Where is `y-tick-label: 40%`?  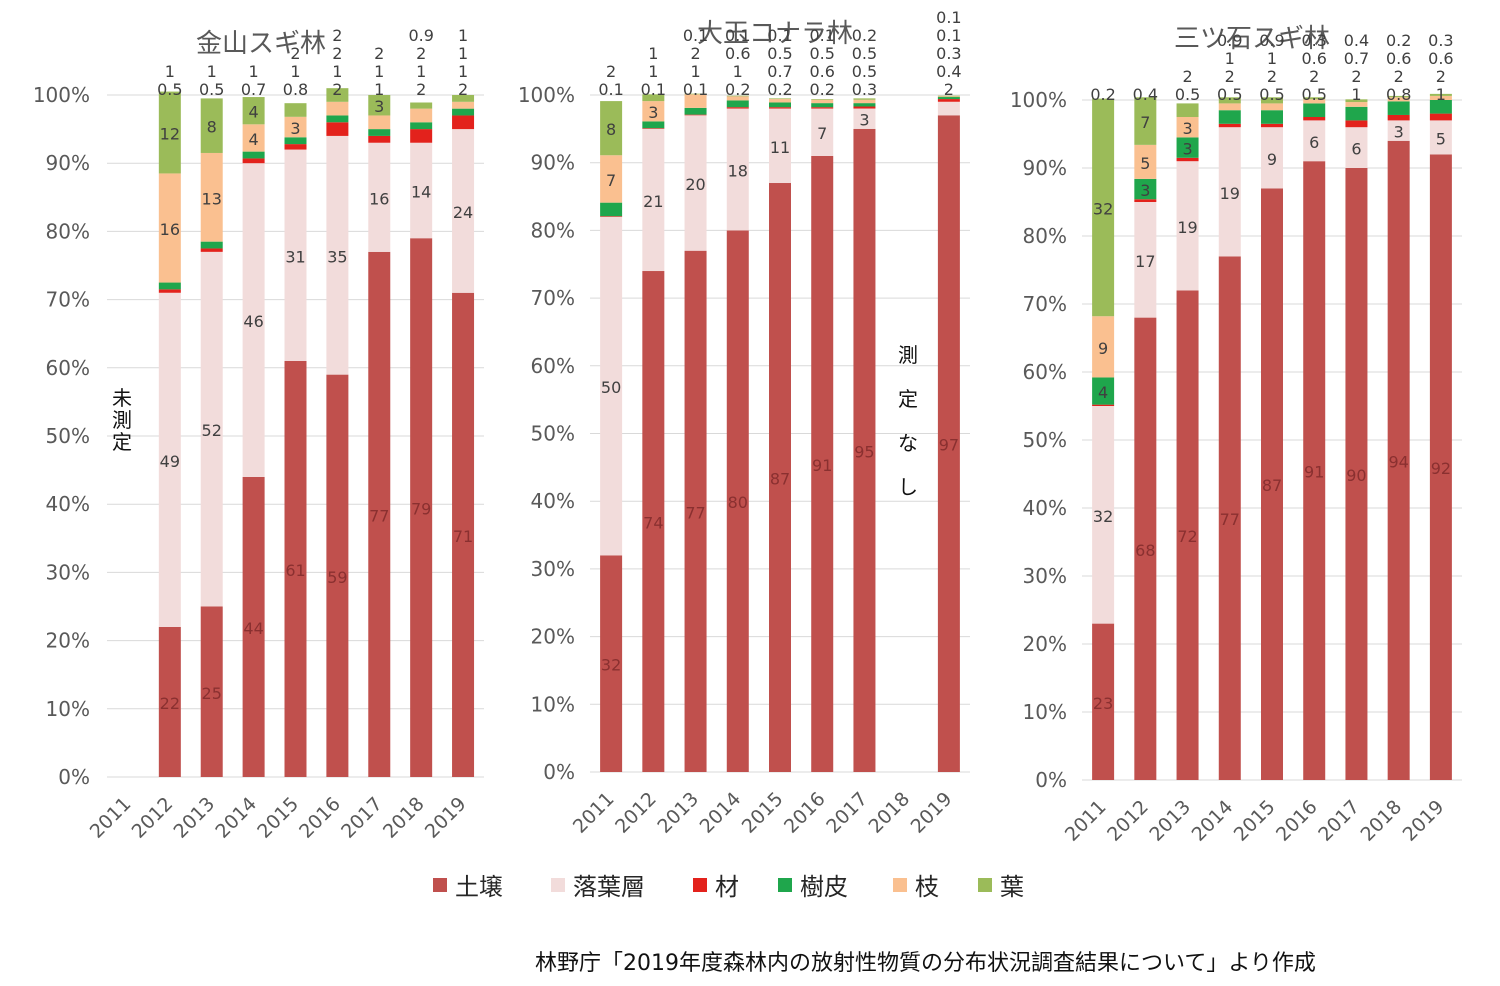
y-tick-label: 40% is located at coordinates (68, 504).